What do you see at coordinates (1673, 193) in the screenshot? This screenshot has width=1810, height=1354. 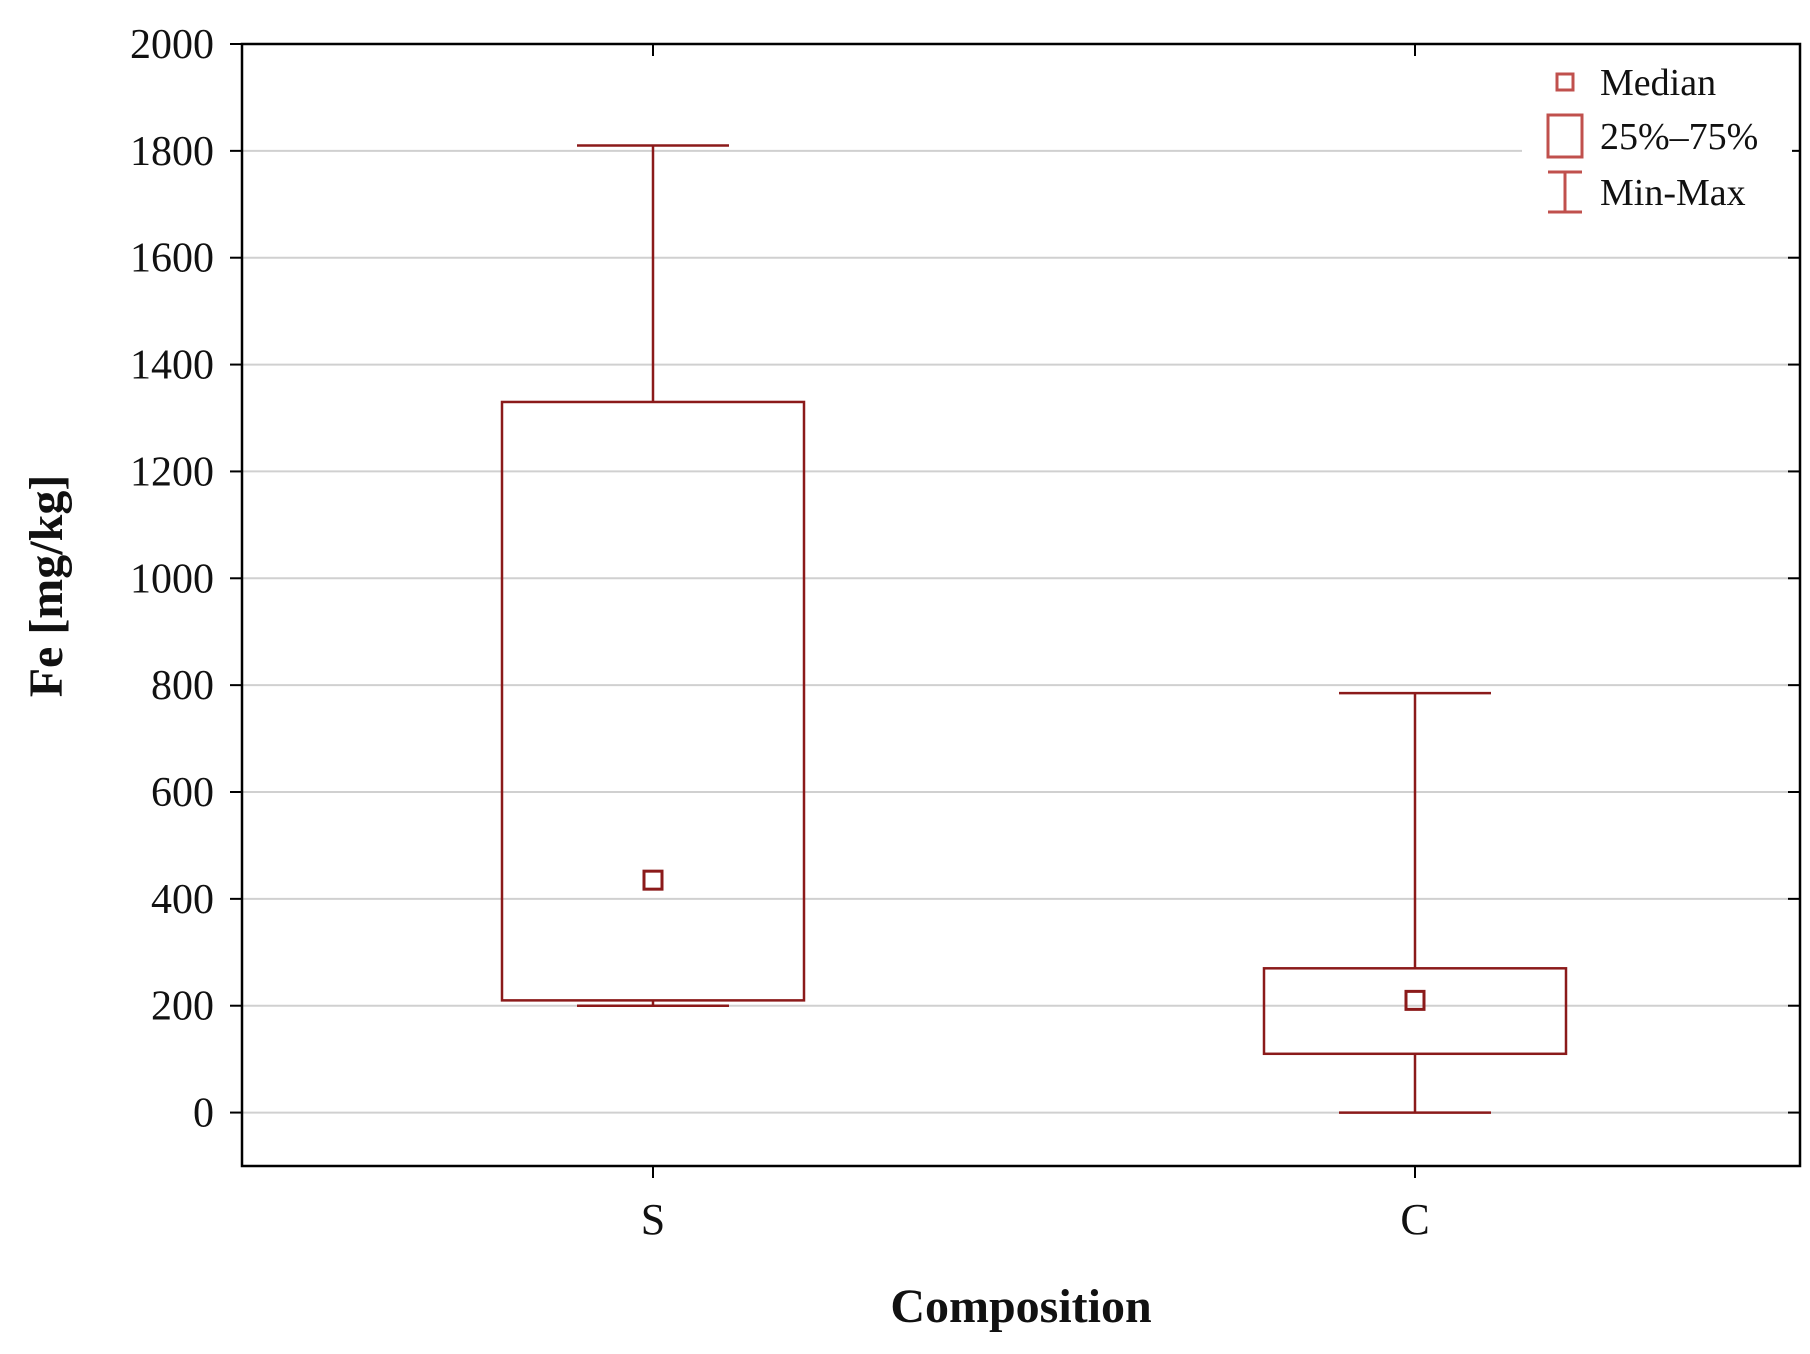 I see `legend-label: Min-Max` at bounding box center [1673, 193].